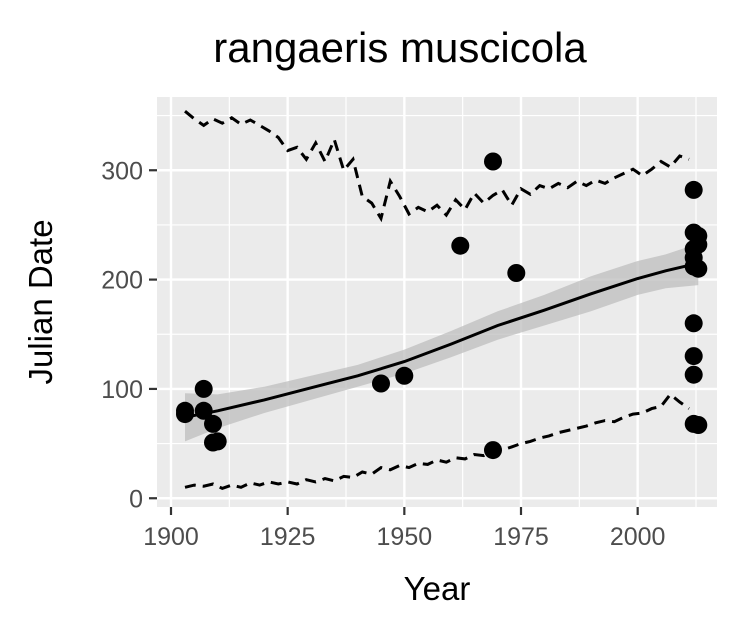  Describe the element at coordinates (638, 537) in the screenshot. I see `x-tick-label: 2000` at that location.